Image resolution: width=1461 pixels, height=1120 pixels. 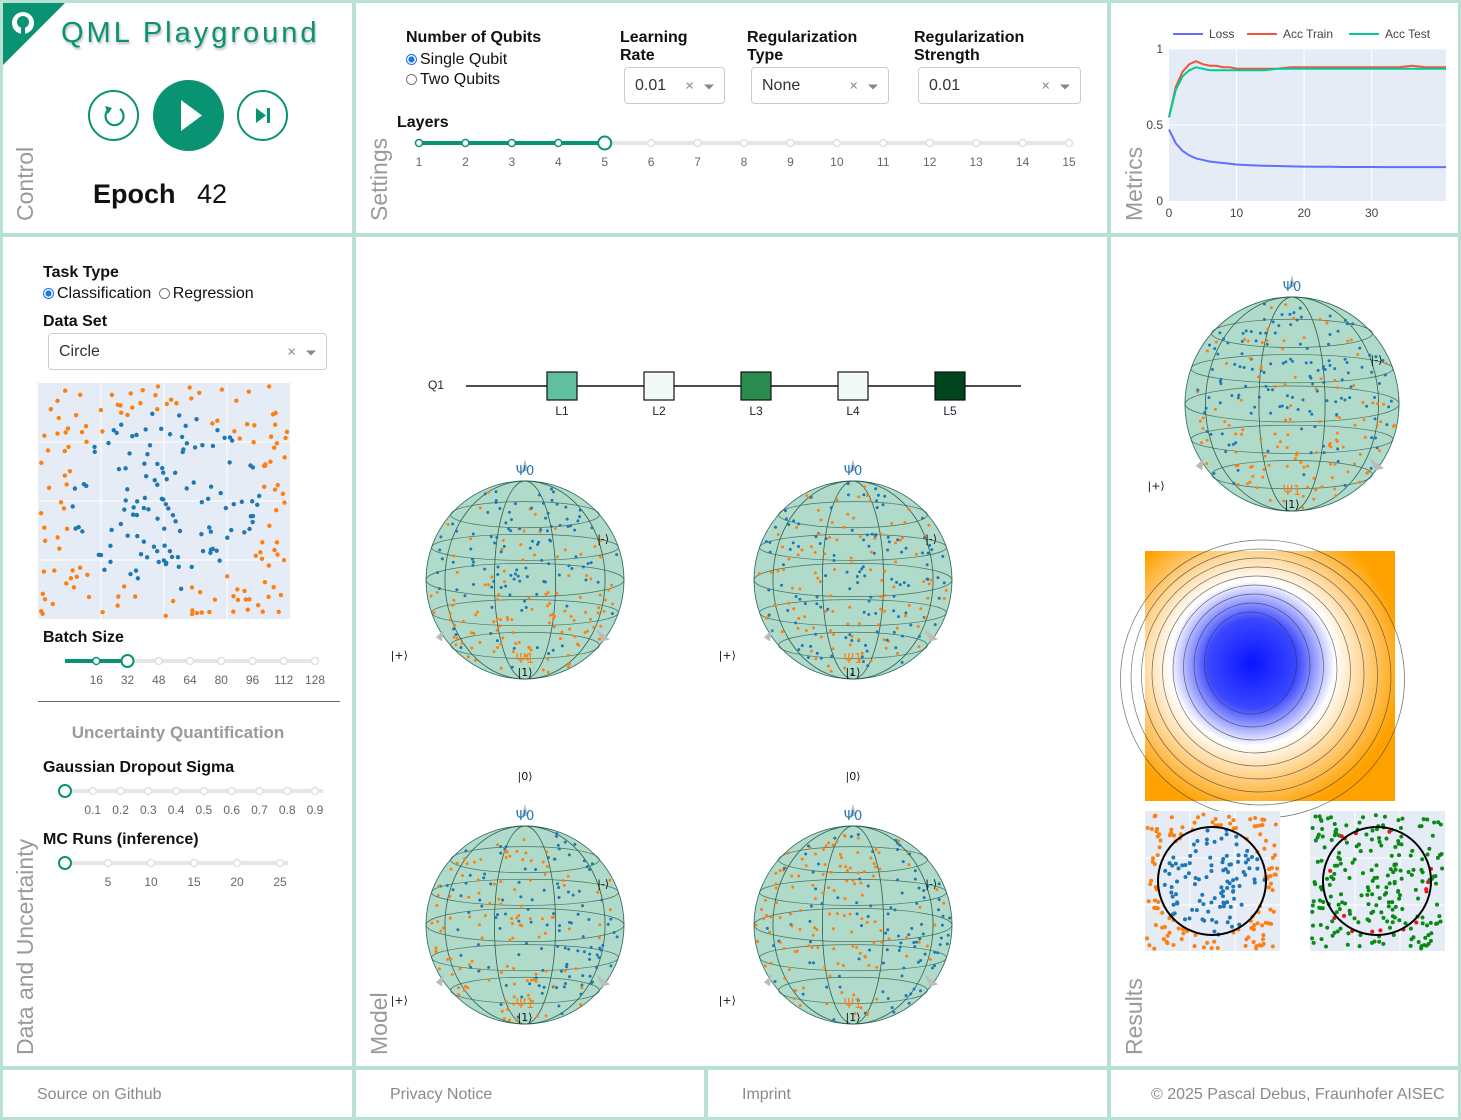 What do you see at coordinates (746, 155) in the screenshot?
I see `layers-slider: 1 2 3 4 5 6 7 8 9 10 11 12 13 14 15` at bounding box center [746, 155].